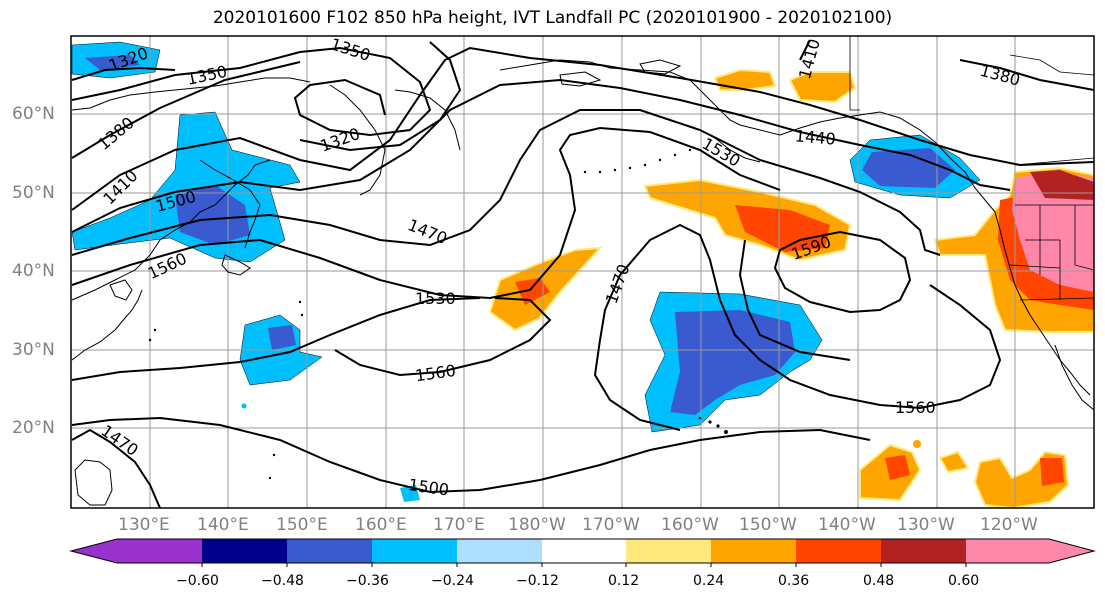 Image resolution: width=1105 pixels, height=601 pixels. Describe the element at coordinates (381, 525) in the screenshot. I see `lon-label: 160°E` at that location.